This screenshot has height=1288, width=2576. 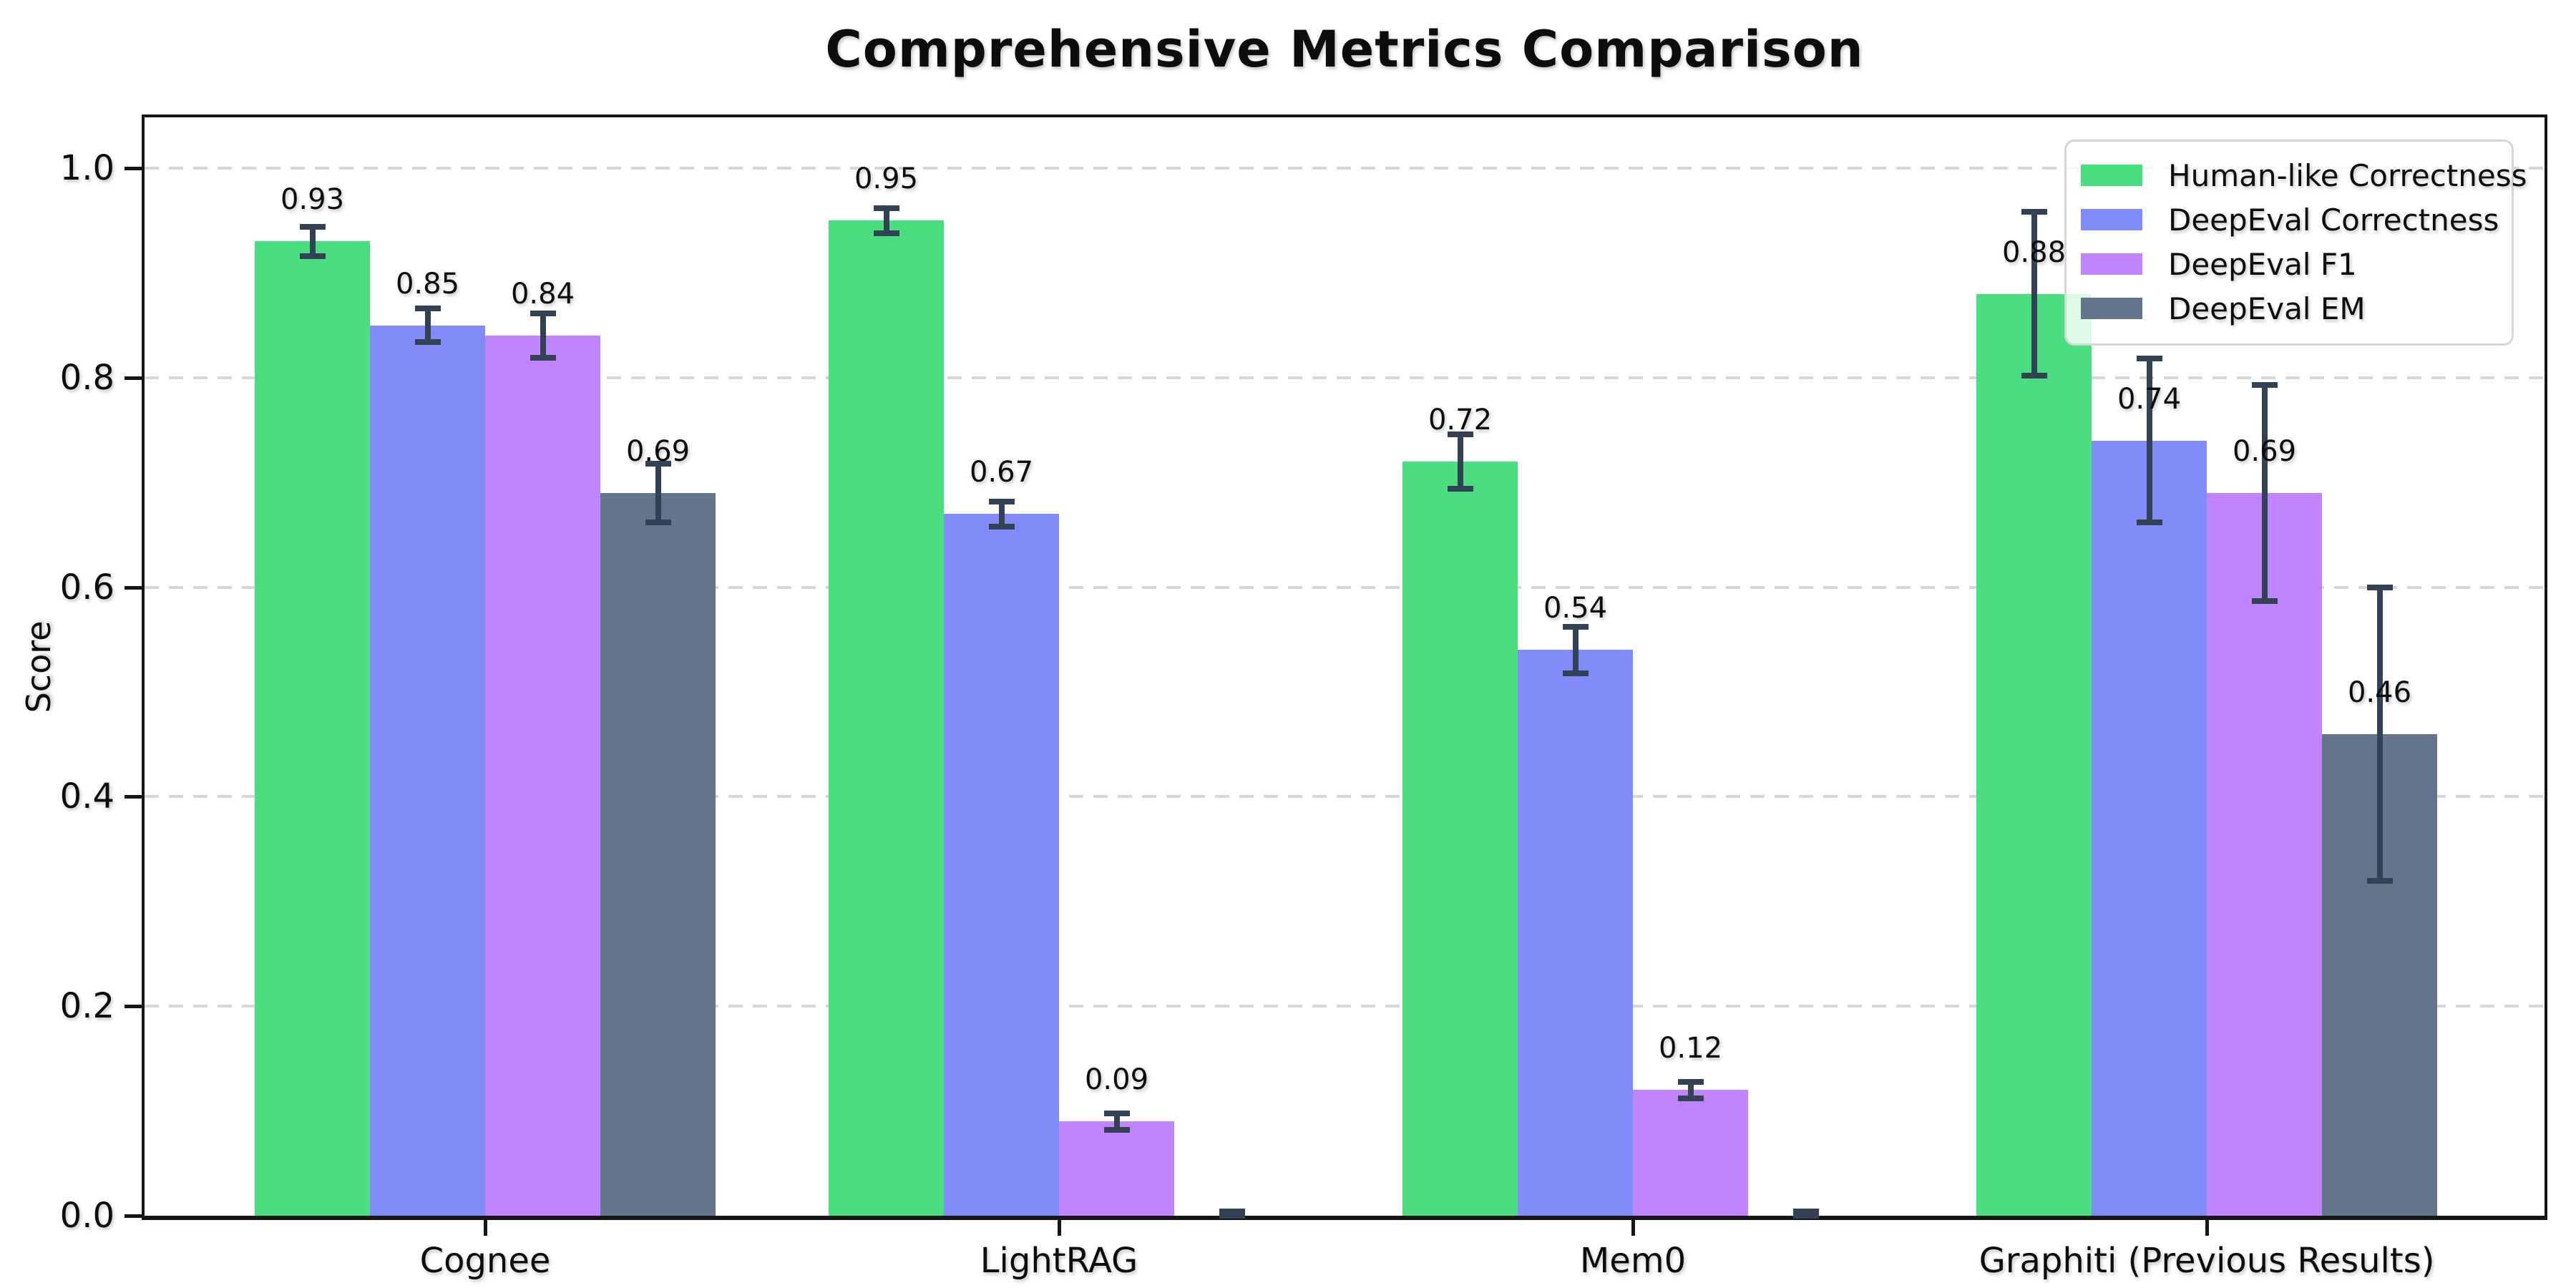 What do you see at coordinates (2034, 294) in the screenshot?
I see `error-bar-Human-like Correctness-Graphiti (Previous Results)` at bounding box center [2034, 294].